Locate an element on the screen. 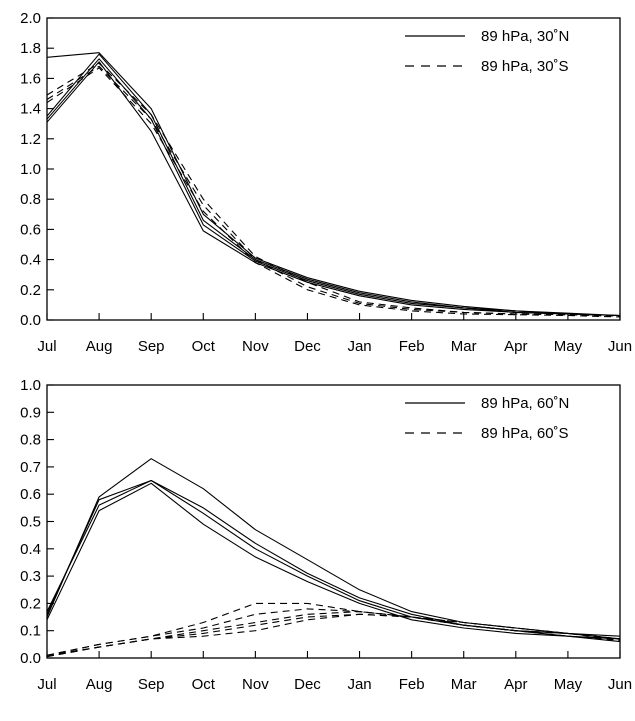  legend-label: 89 hPa, 60˚N is located at coordinates (525, 403).